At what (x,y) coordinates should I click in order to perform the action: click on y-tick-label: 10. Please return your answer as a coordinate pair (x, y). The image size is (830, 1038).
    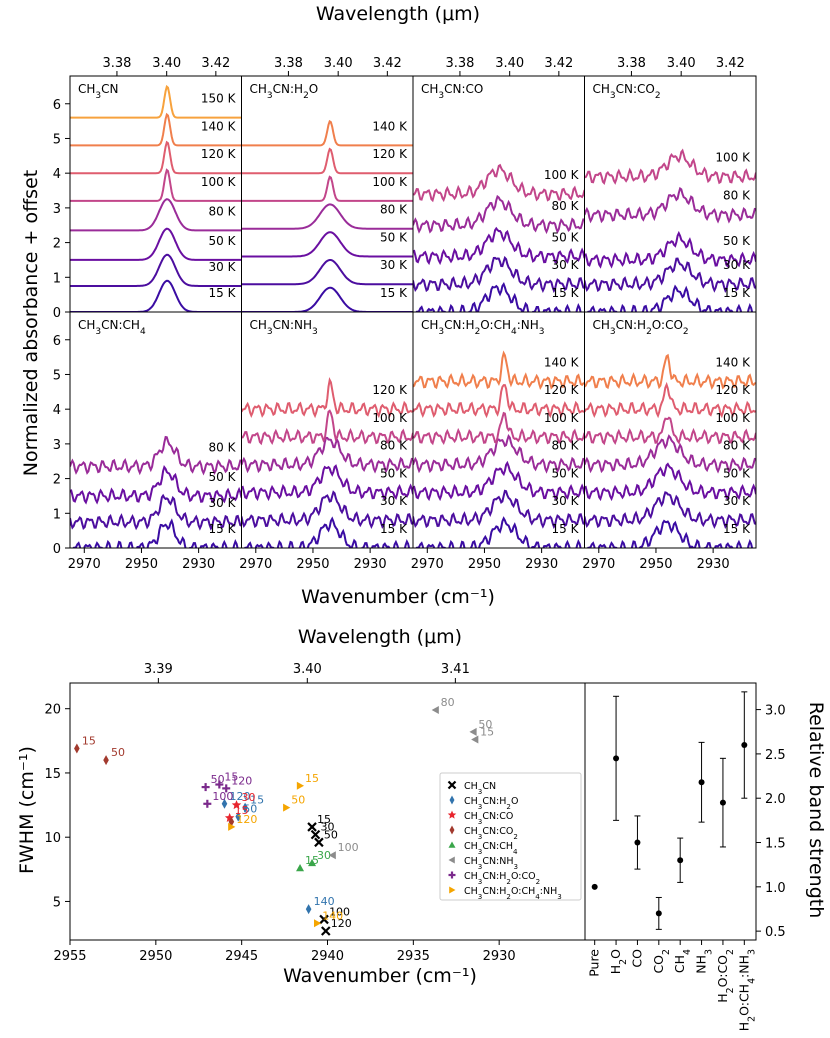
    Looking at the image, I should click on (52, 838).